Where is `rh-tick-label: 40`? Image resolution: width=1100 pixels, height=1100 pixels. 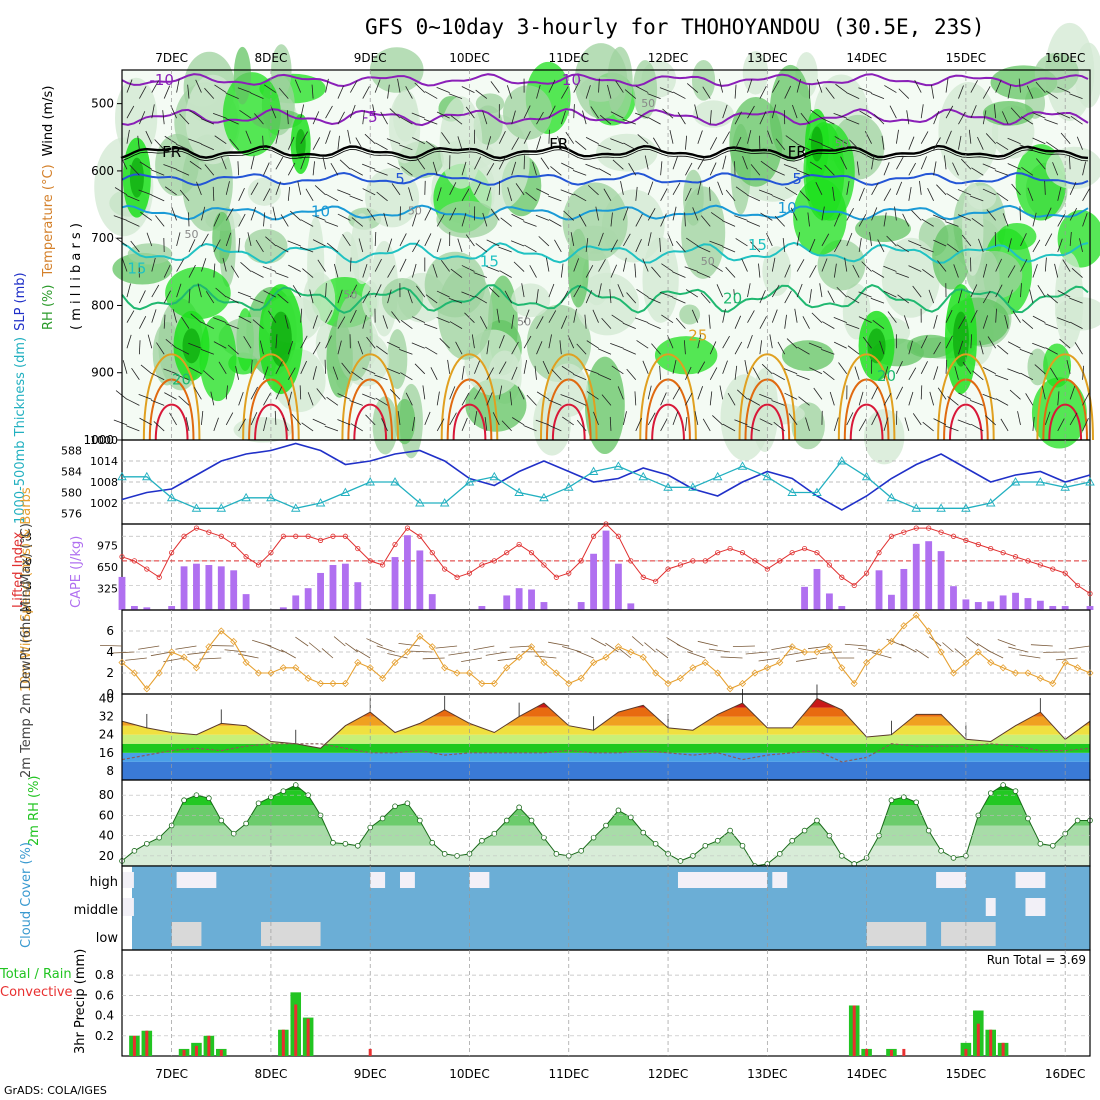 rh-tick-label: 40 is located at coordinates (106, 836).